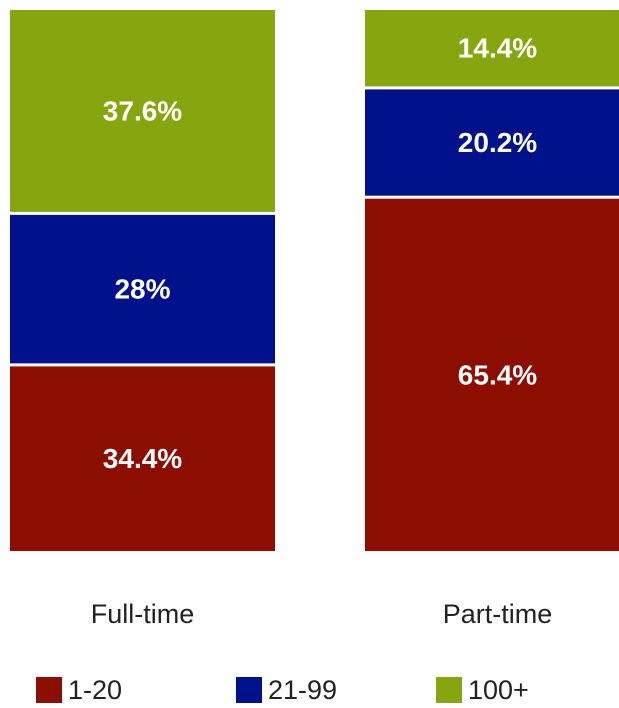 The height and width of the screenshot is (708, 619). I want to click on category-label-full-time: Full-time, so click(143, 614).